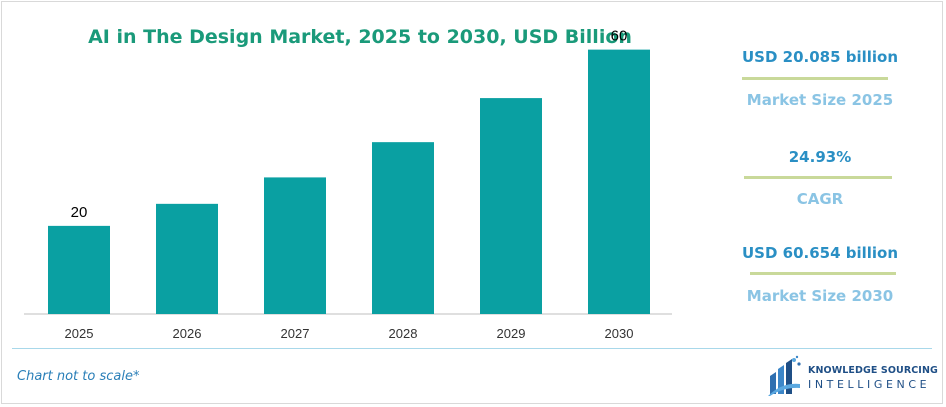 The image size is (946, 407). Describe the element at coordinates (820, 296) in the screenshot. I see `stat-market-size-2030-caption: Market Size 2030` at that location.